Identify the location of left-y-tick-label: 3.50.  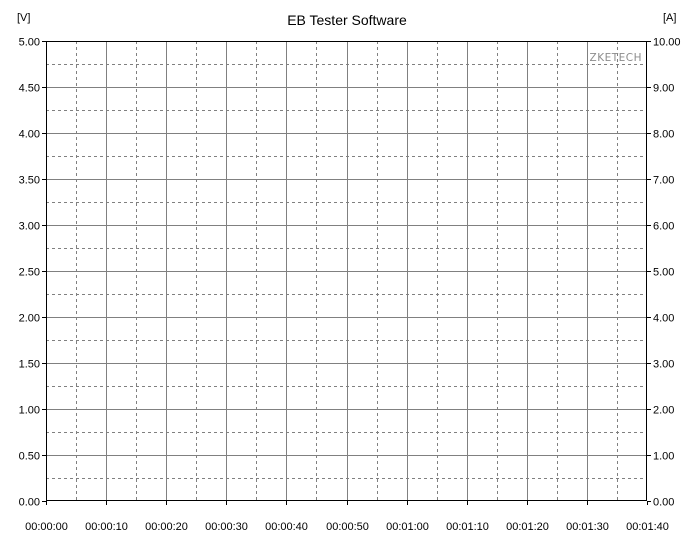
(29, 181).